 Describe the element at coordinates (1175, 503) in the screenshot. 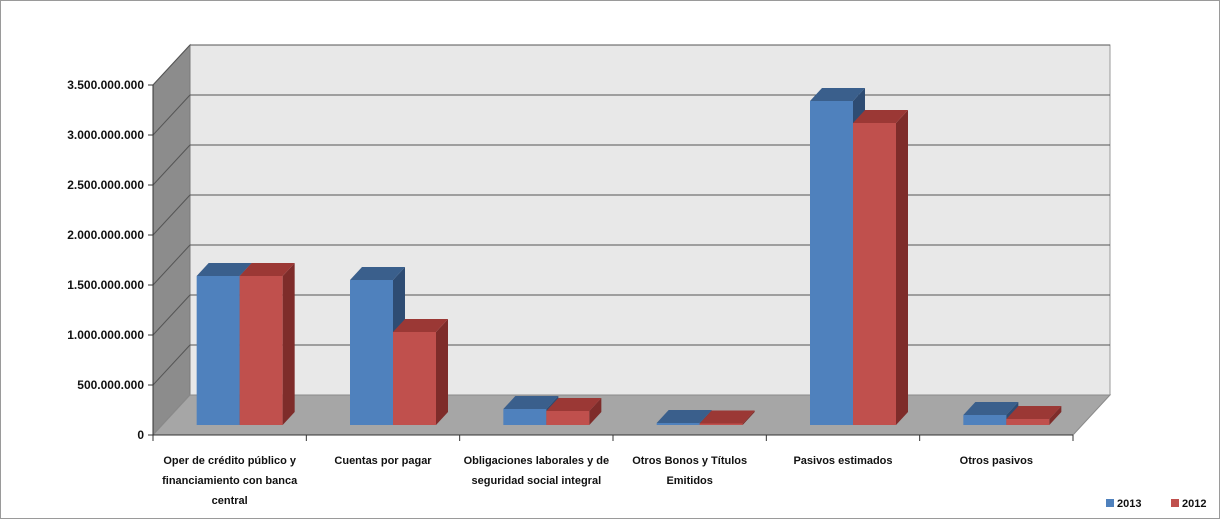

I see `legend-swatch-2012` at that location.